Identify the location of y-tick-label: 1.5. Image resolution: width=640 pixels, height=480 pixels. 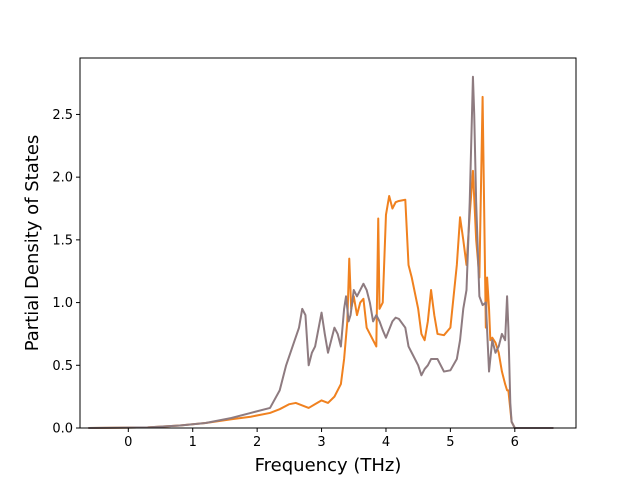
(62, 240).